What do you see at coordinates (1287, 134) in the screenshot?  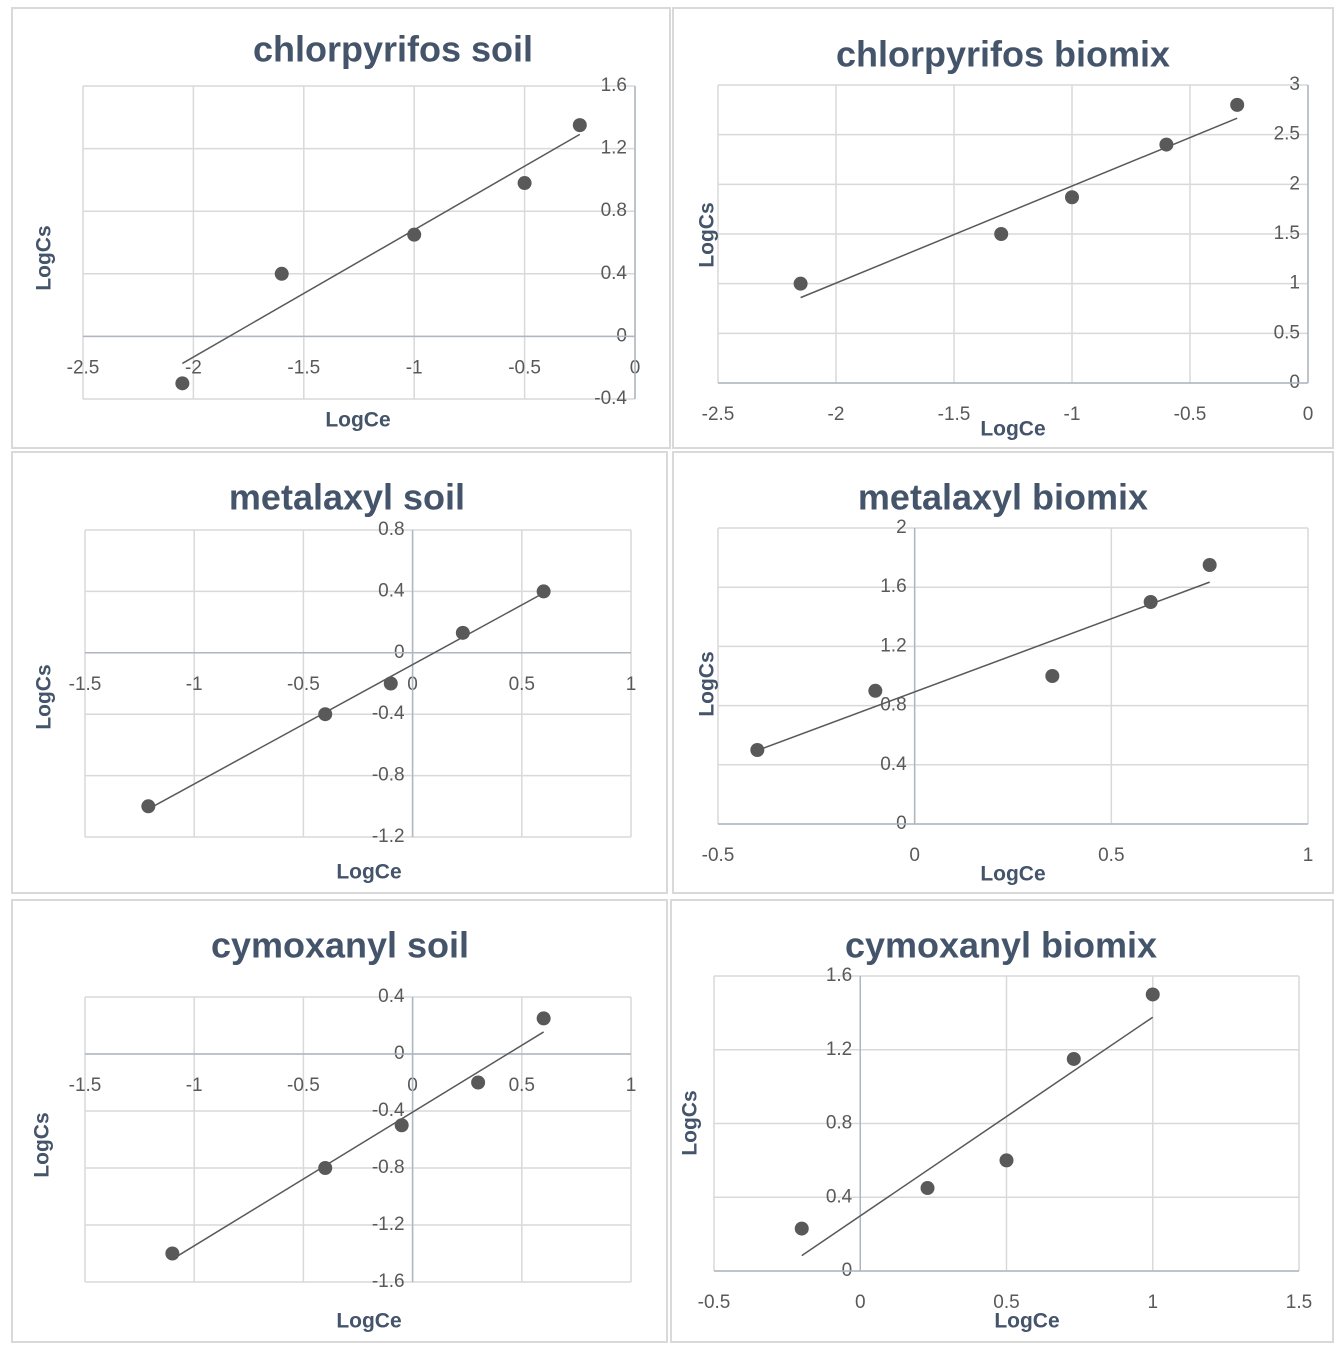 I see `y-tick-label: 2.5` at bounding box center [1287, 134].